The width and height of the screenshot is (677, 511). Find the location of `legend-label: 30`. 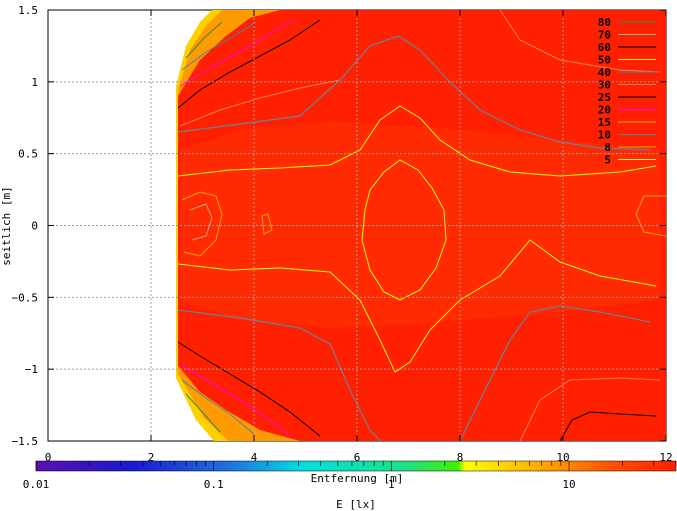

legend-label: 30 is located at coordinates (604, 85).